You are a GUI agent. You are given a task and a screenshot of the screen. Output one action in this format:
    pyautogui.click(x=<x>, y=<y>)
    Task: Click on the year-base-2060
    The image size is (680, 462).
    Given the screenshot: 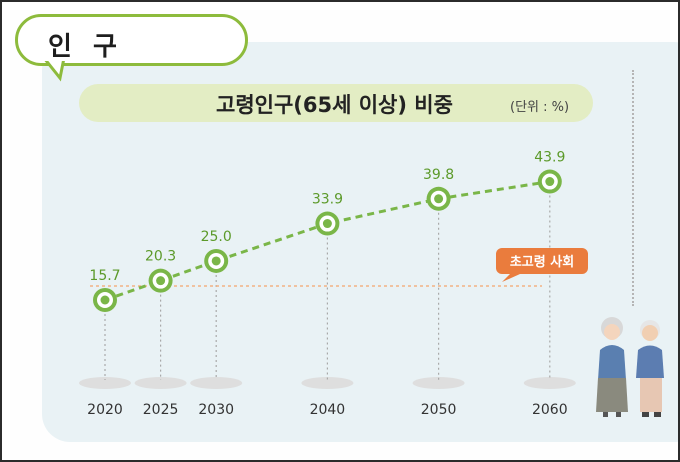 What is the action you would take?
    pyautogui.click(x=549, y=383)
    